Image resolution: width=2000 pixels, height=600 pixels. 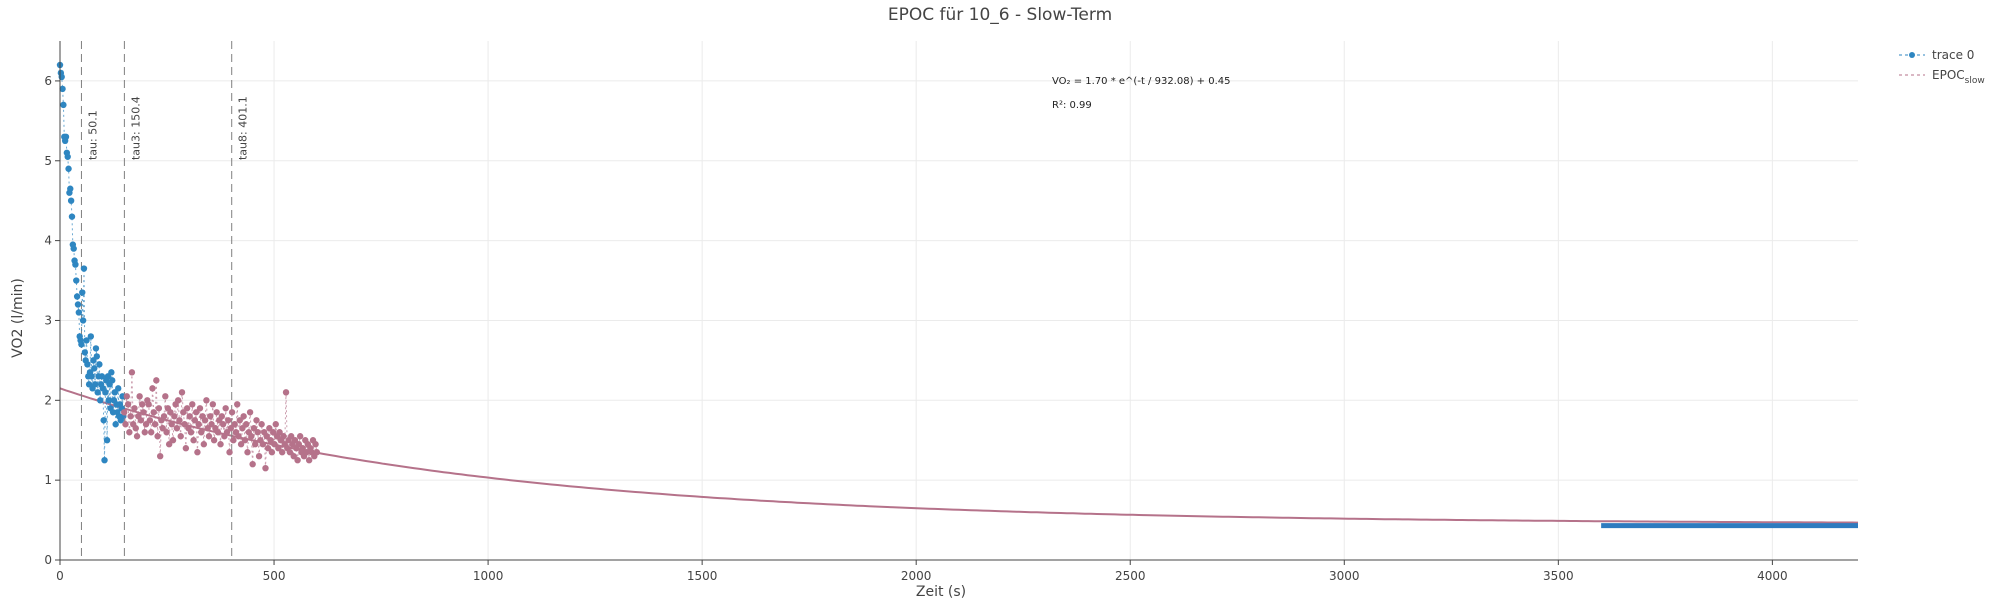 What do you see at coordinates (92, 135) in the screenshot?
I see `tau-label: tau: 50.1` at bounding box center [92, 135].